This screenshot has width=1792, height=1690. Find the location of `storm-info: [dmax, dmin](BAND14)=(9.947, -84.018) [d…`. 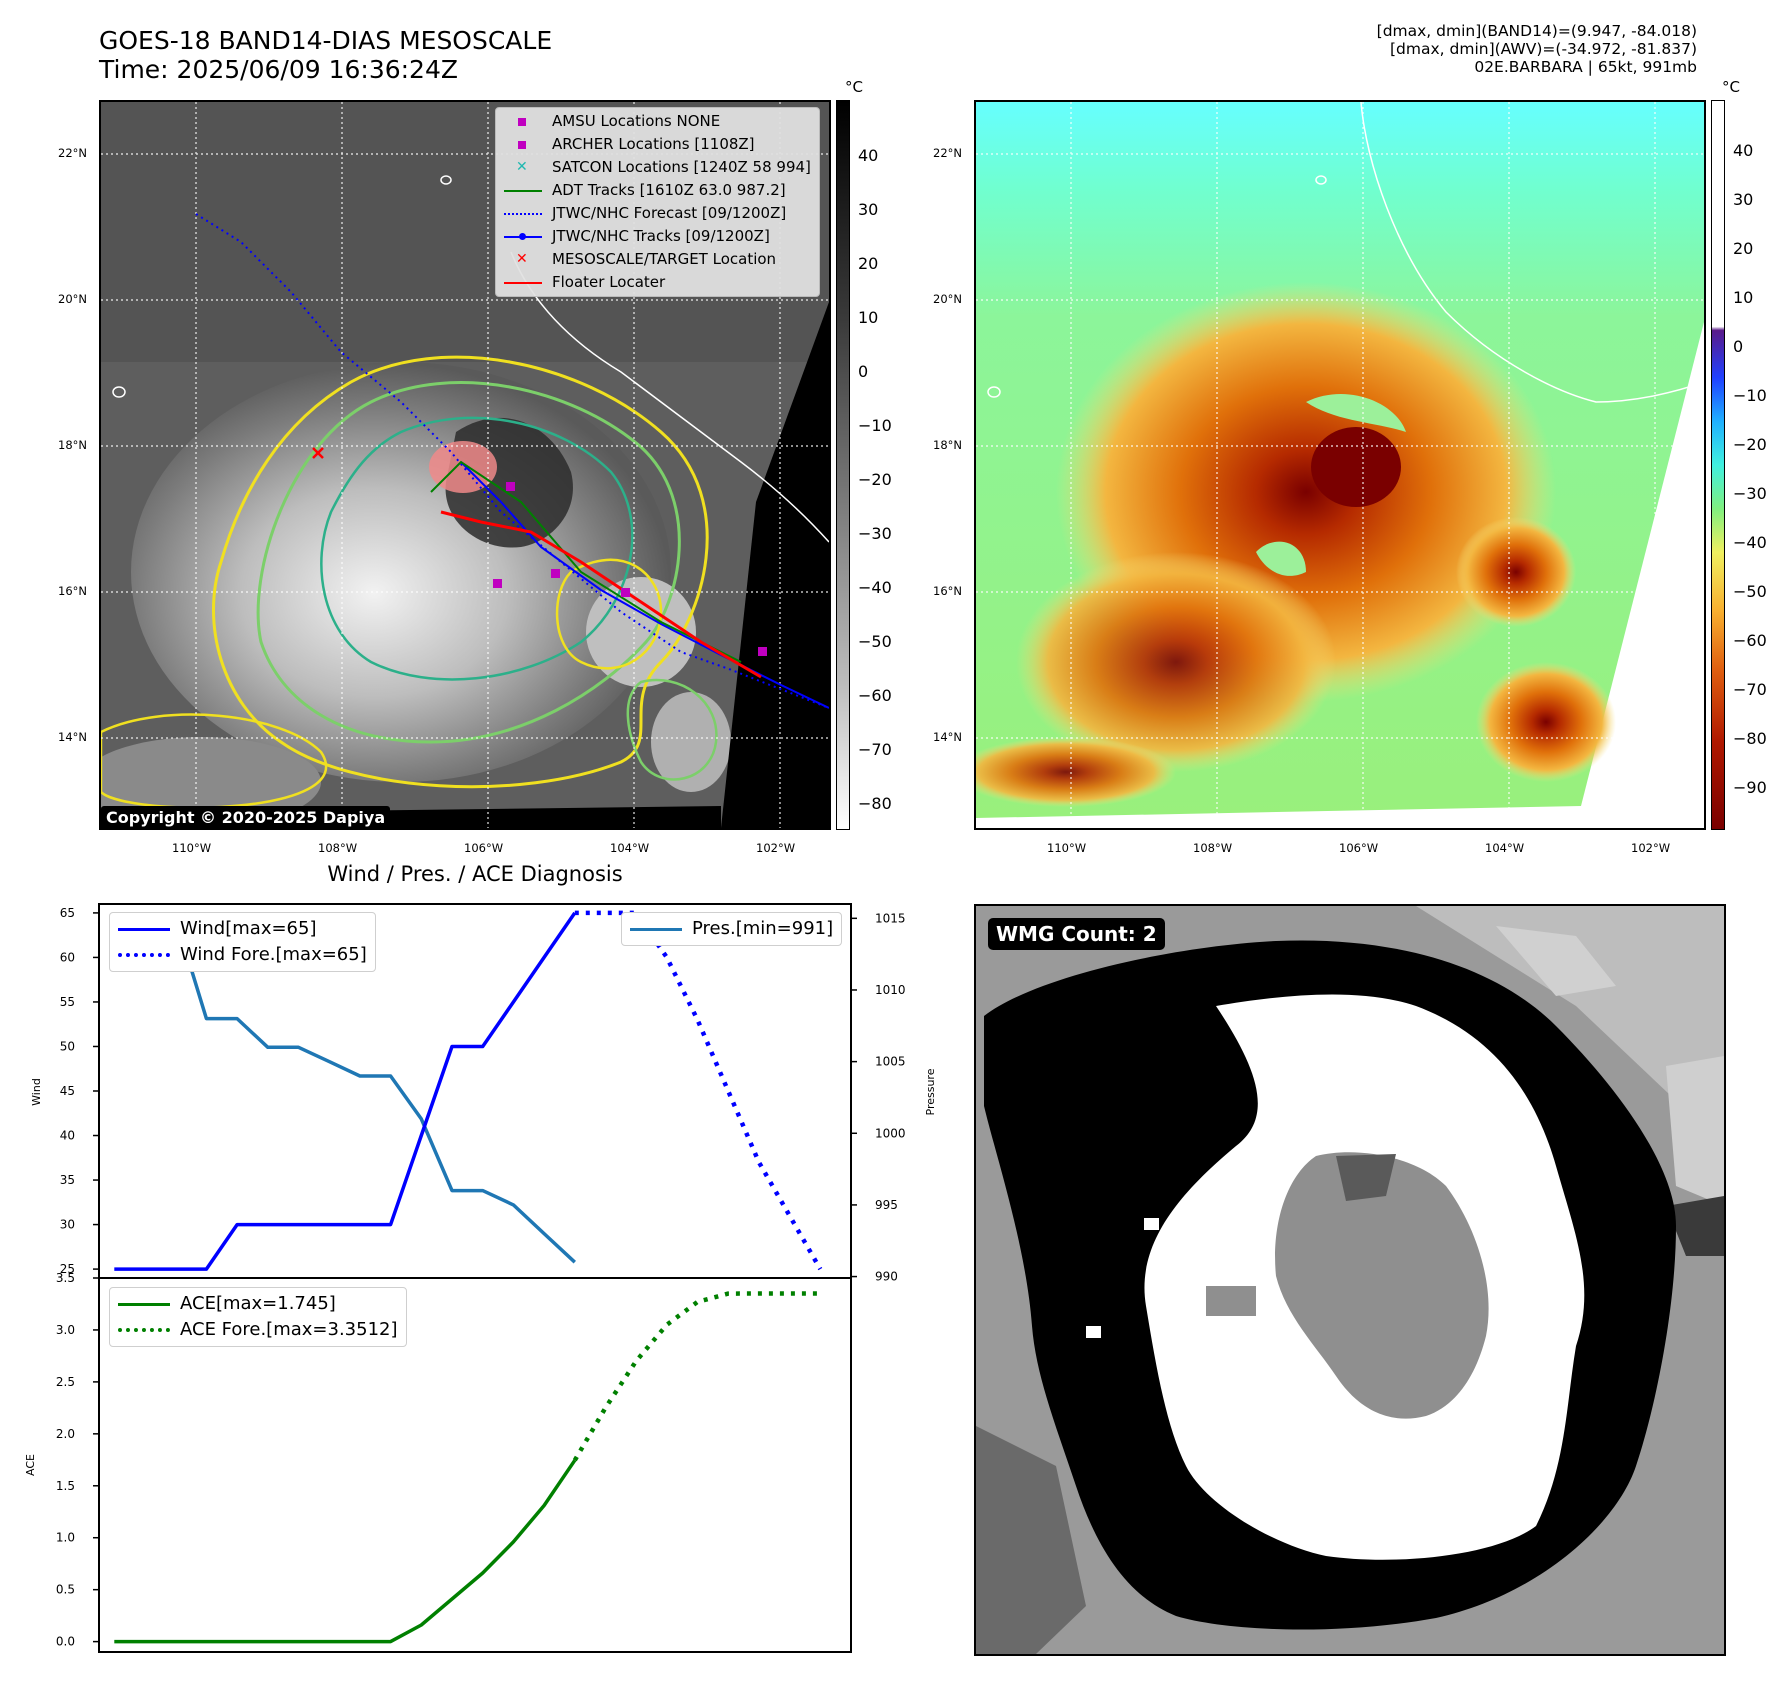

storm-info: [dmax, dmin](BAND14)=(9.947, -84.018) [d… is located at coordinates (1347, 49).